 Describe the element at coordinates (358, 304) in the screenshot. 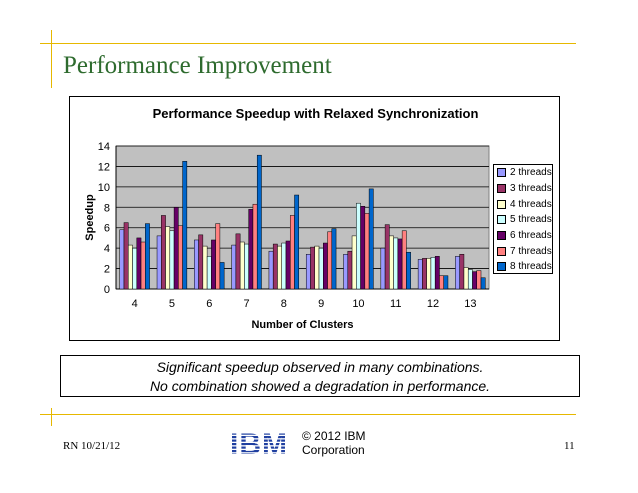

I see `x-tick-label: 10` at that location.